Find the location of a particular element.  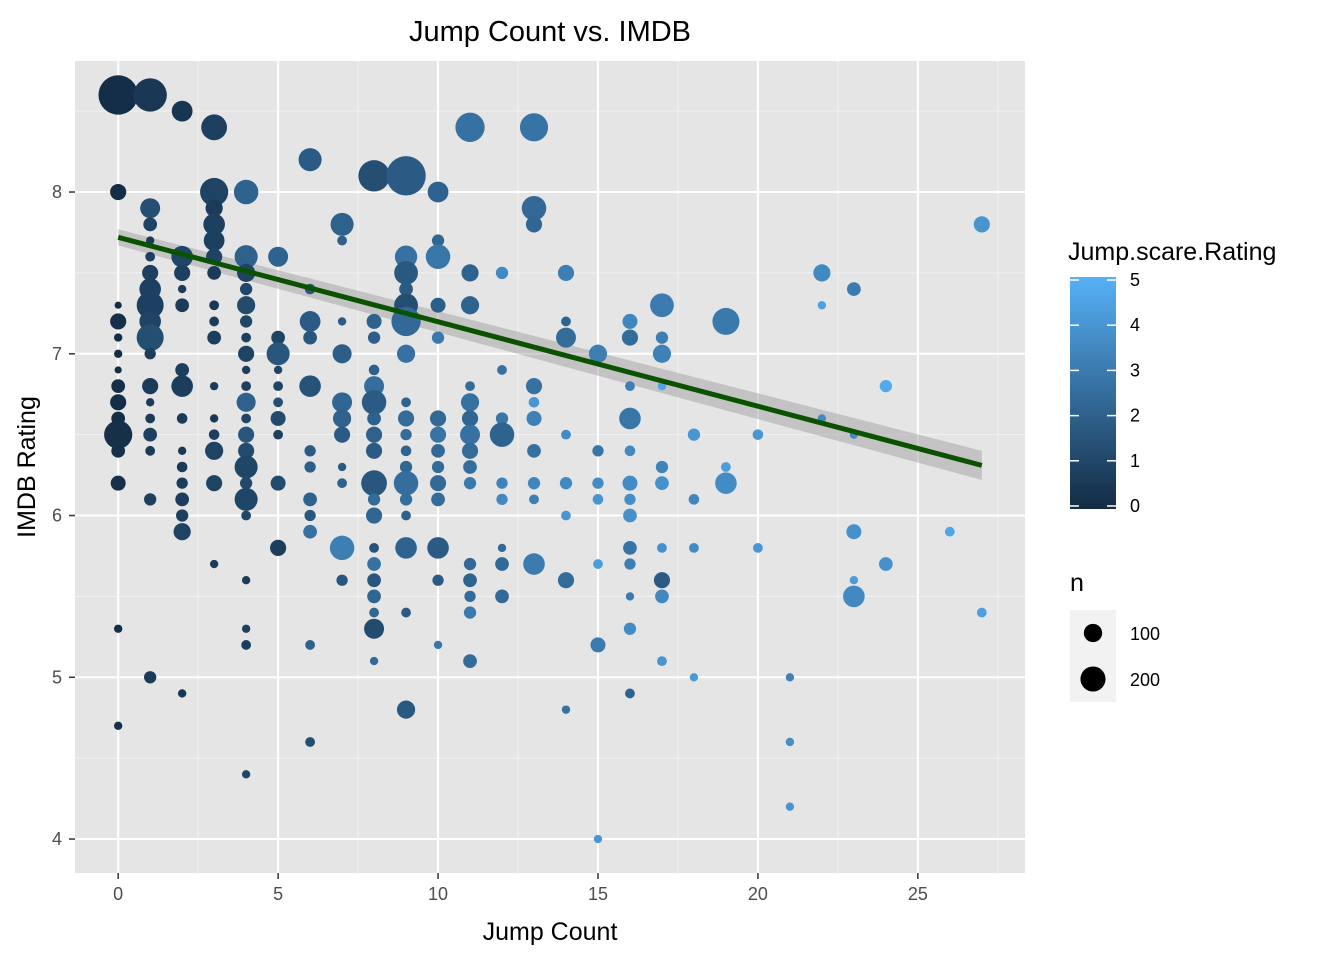

y-tick-label: 6 is located at coordinates (57, 516).